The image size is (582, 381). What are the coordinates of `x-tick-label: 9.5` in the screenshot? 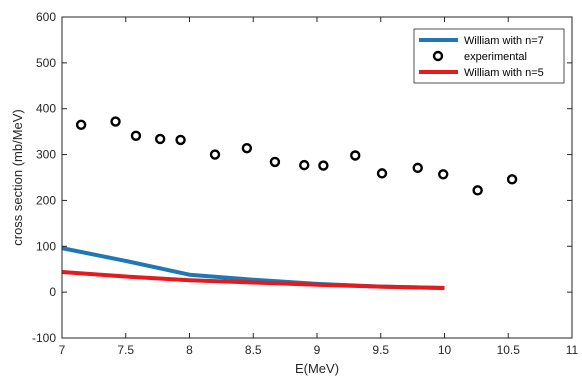 It's located at (380, 350).